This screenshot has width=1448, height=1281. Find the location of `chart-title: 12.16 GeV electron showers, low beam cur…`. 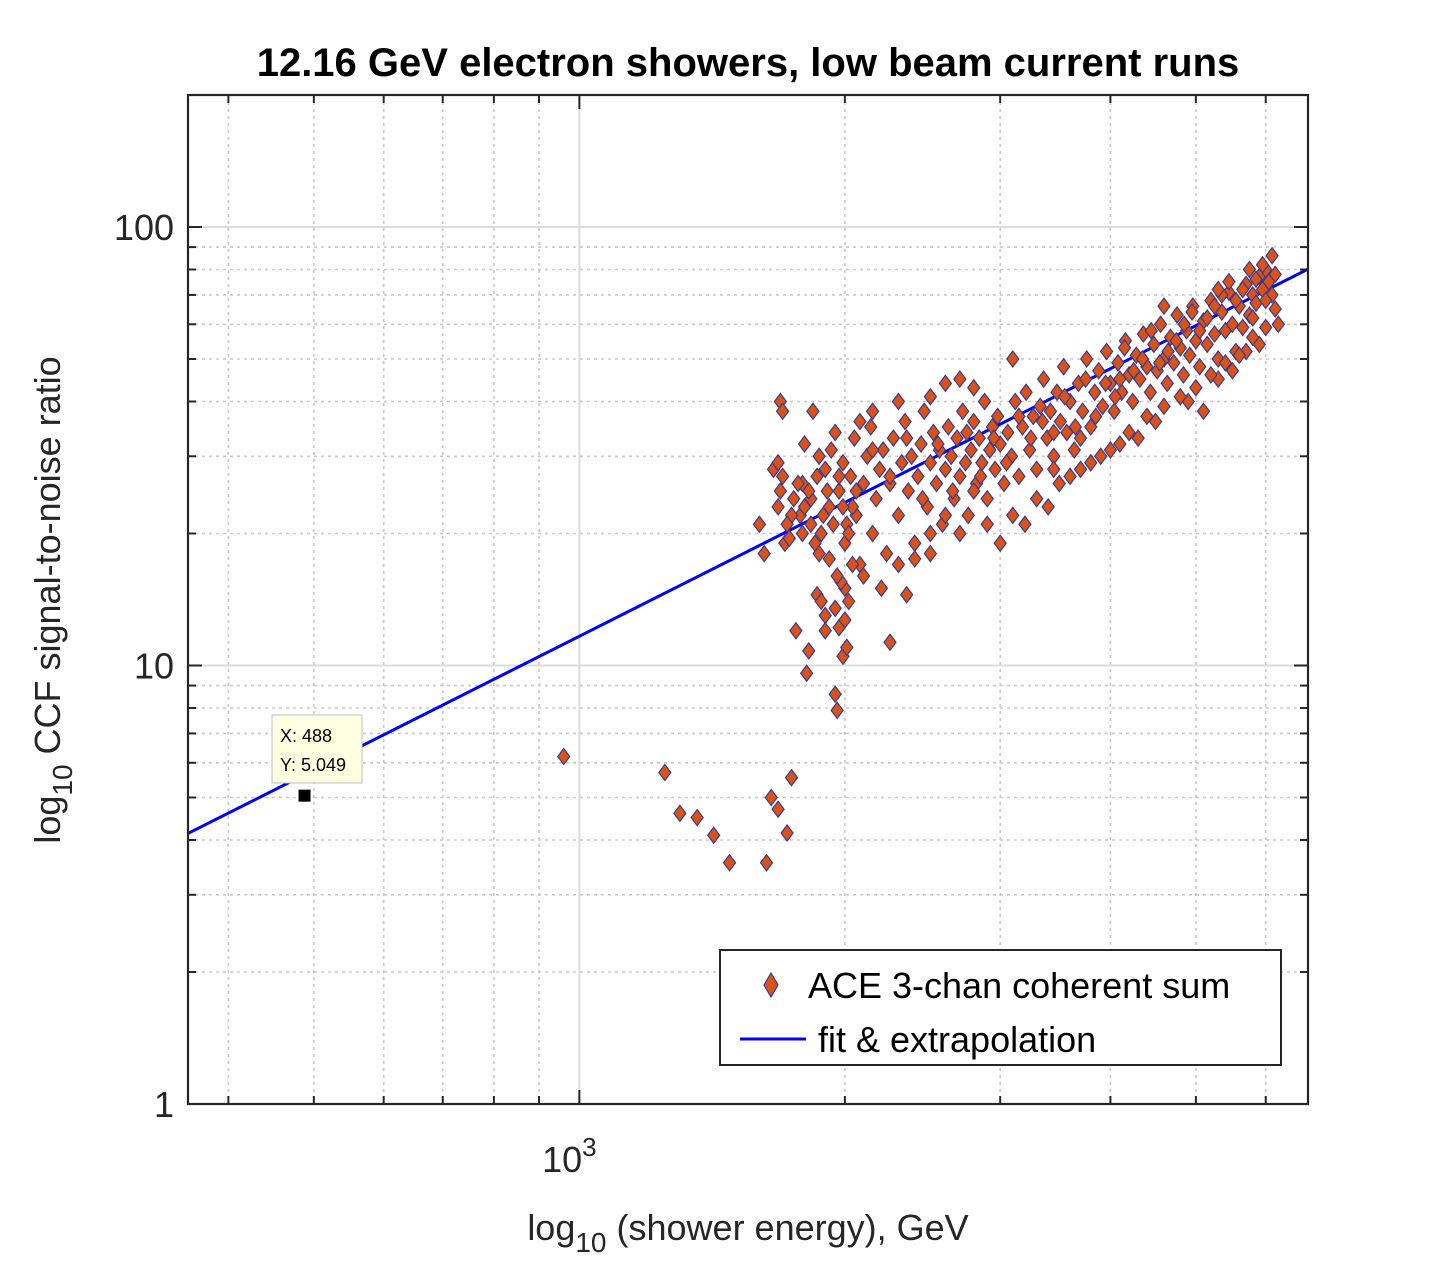

chart-title: 12.16 GeV electron showers, low beam cur… is located at coordinates (748, 63).